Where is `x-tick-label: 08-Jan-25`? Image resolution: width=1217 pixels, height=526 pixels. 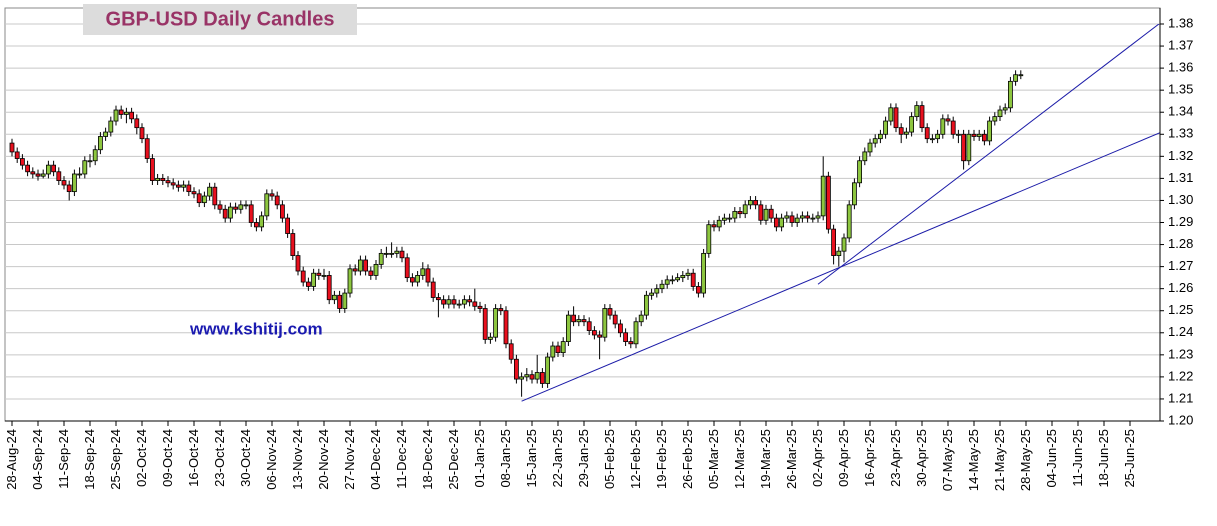
x-tick-label: 08-Jan-25 is located at coordinates (505, 458).